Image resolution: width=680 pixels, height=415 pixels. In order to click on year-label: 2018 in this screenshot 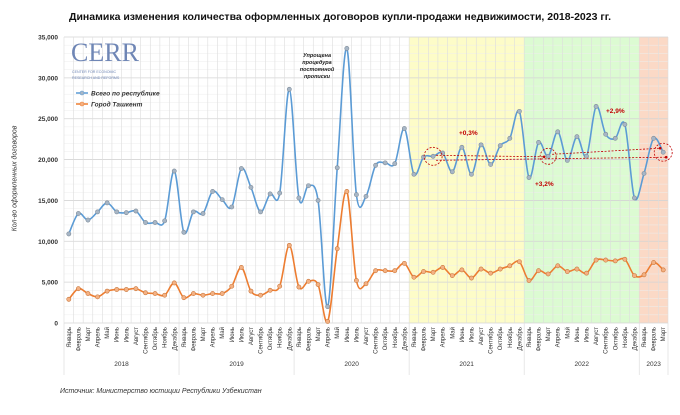, I will do `click(121, 364)`.